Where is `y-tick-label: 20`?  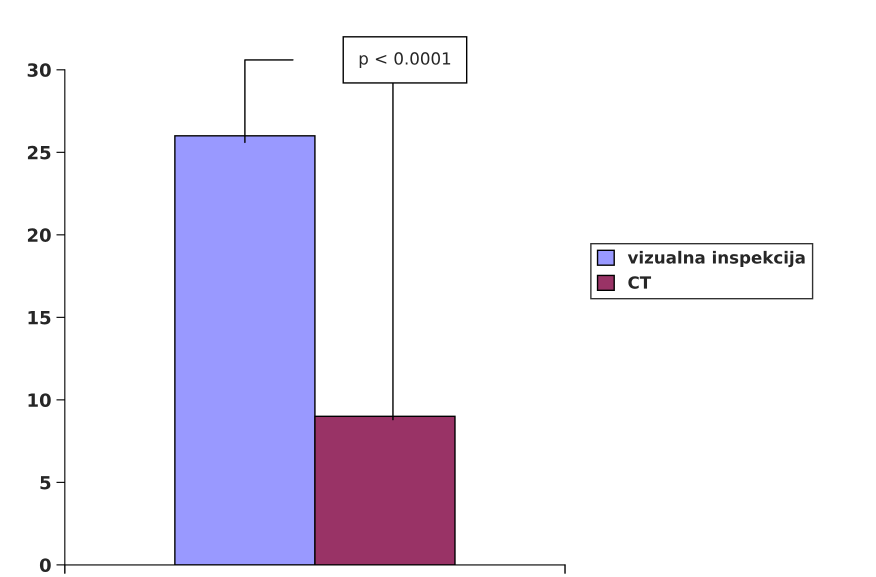 y-tick-label: 20 is located at coordinates (39, 235).